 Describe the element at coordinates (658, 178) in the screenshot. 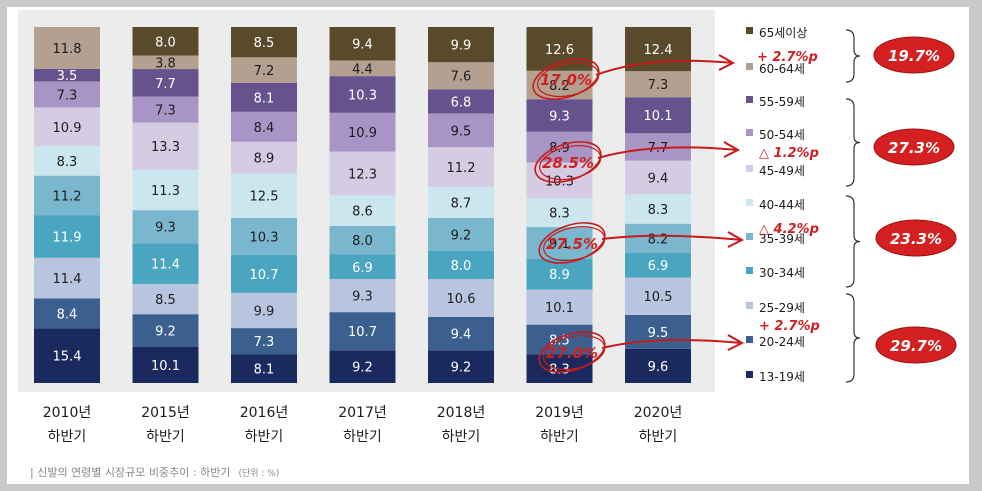

I see `bar-value-label: 9.4` at that location.